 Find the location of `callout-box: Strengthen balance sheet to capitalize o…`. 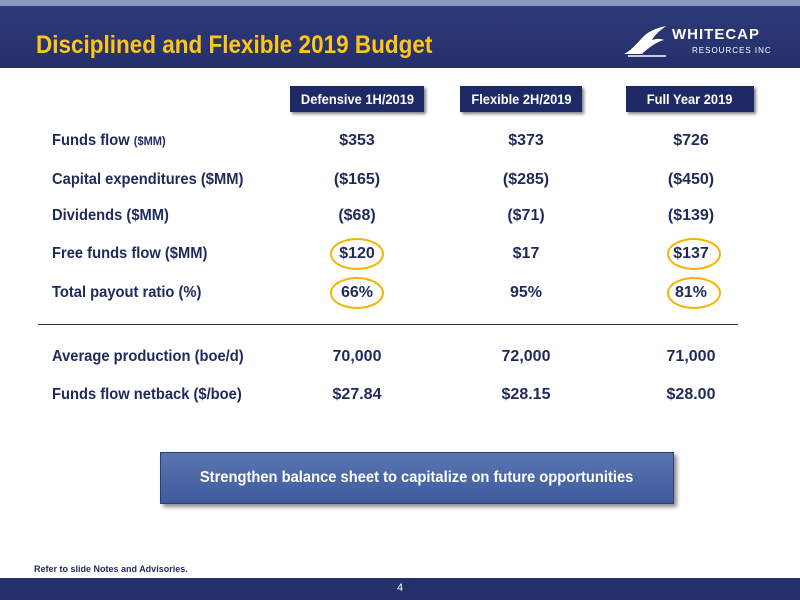

callout-box: Strengthen balance sheet to capitalize o… is located at coordinates (417, 478).